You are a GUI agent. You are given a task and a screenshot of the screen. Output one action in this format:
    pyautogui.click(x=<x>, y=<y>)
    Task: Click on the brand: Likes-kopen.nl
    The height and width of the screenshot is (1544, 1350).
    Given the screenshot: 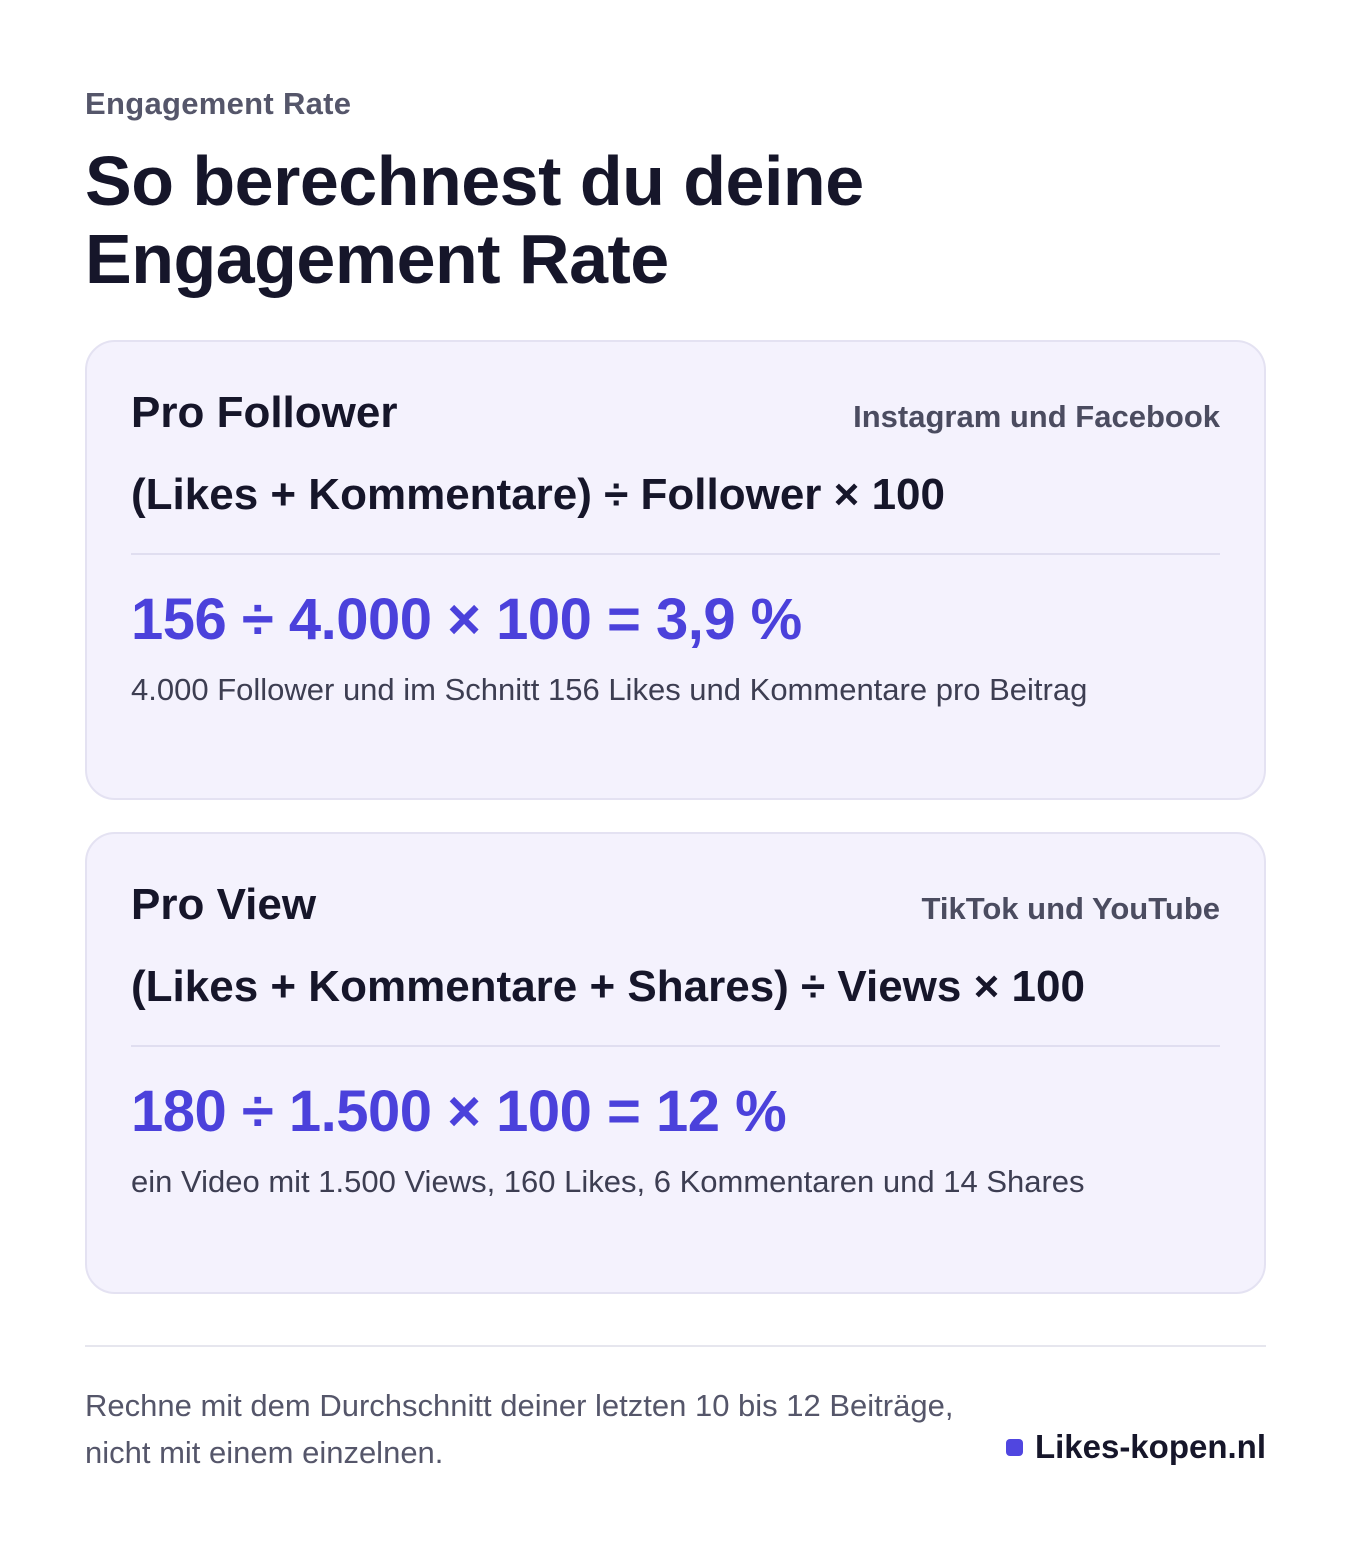 What is the action you would take?
    pyautogui.click(x=1135, y=1447)
    